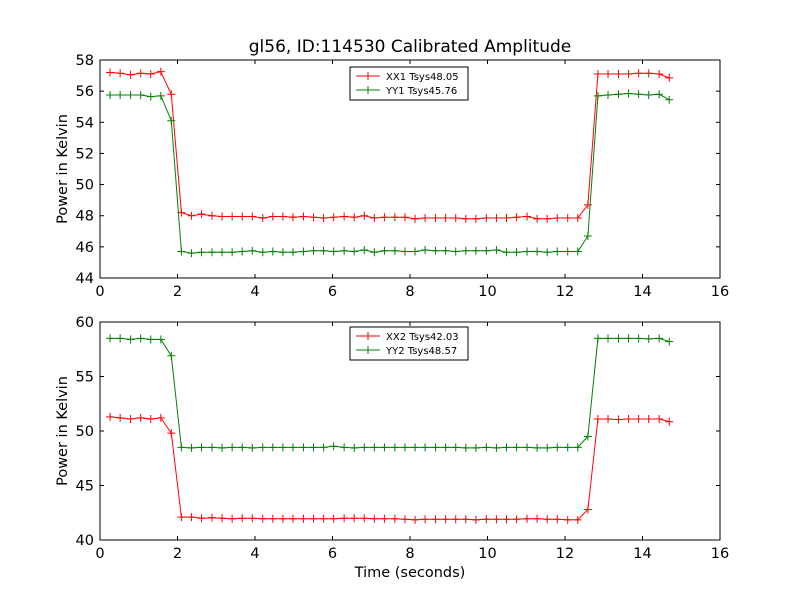 This screenshot has width=800, height=600. I want to click on y-tick-label: 56, so click(85, 92).